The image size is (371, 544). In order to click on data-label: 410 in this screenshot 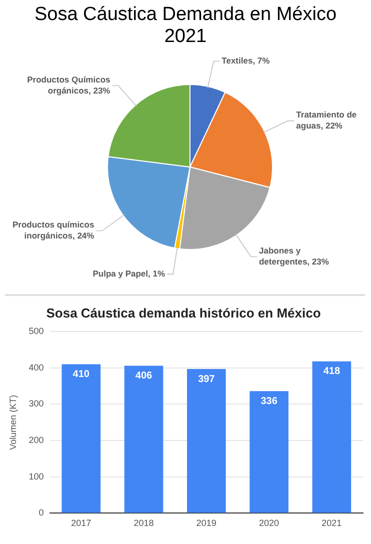, I will do `click(81, 374)`.